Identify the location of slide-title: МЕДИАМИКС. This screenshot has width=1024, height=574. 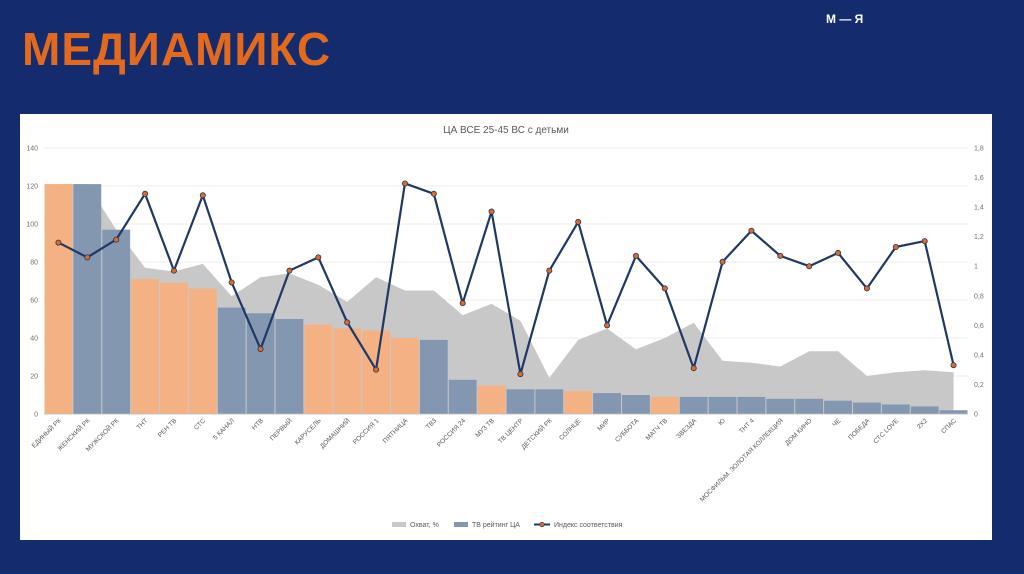
(177, 49).